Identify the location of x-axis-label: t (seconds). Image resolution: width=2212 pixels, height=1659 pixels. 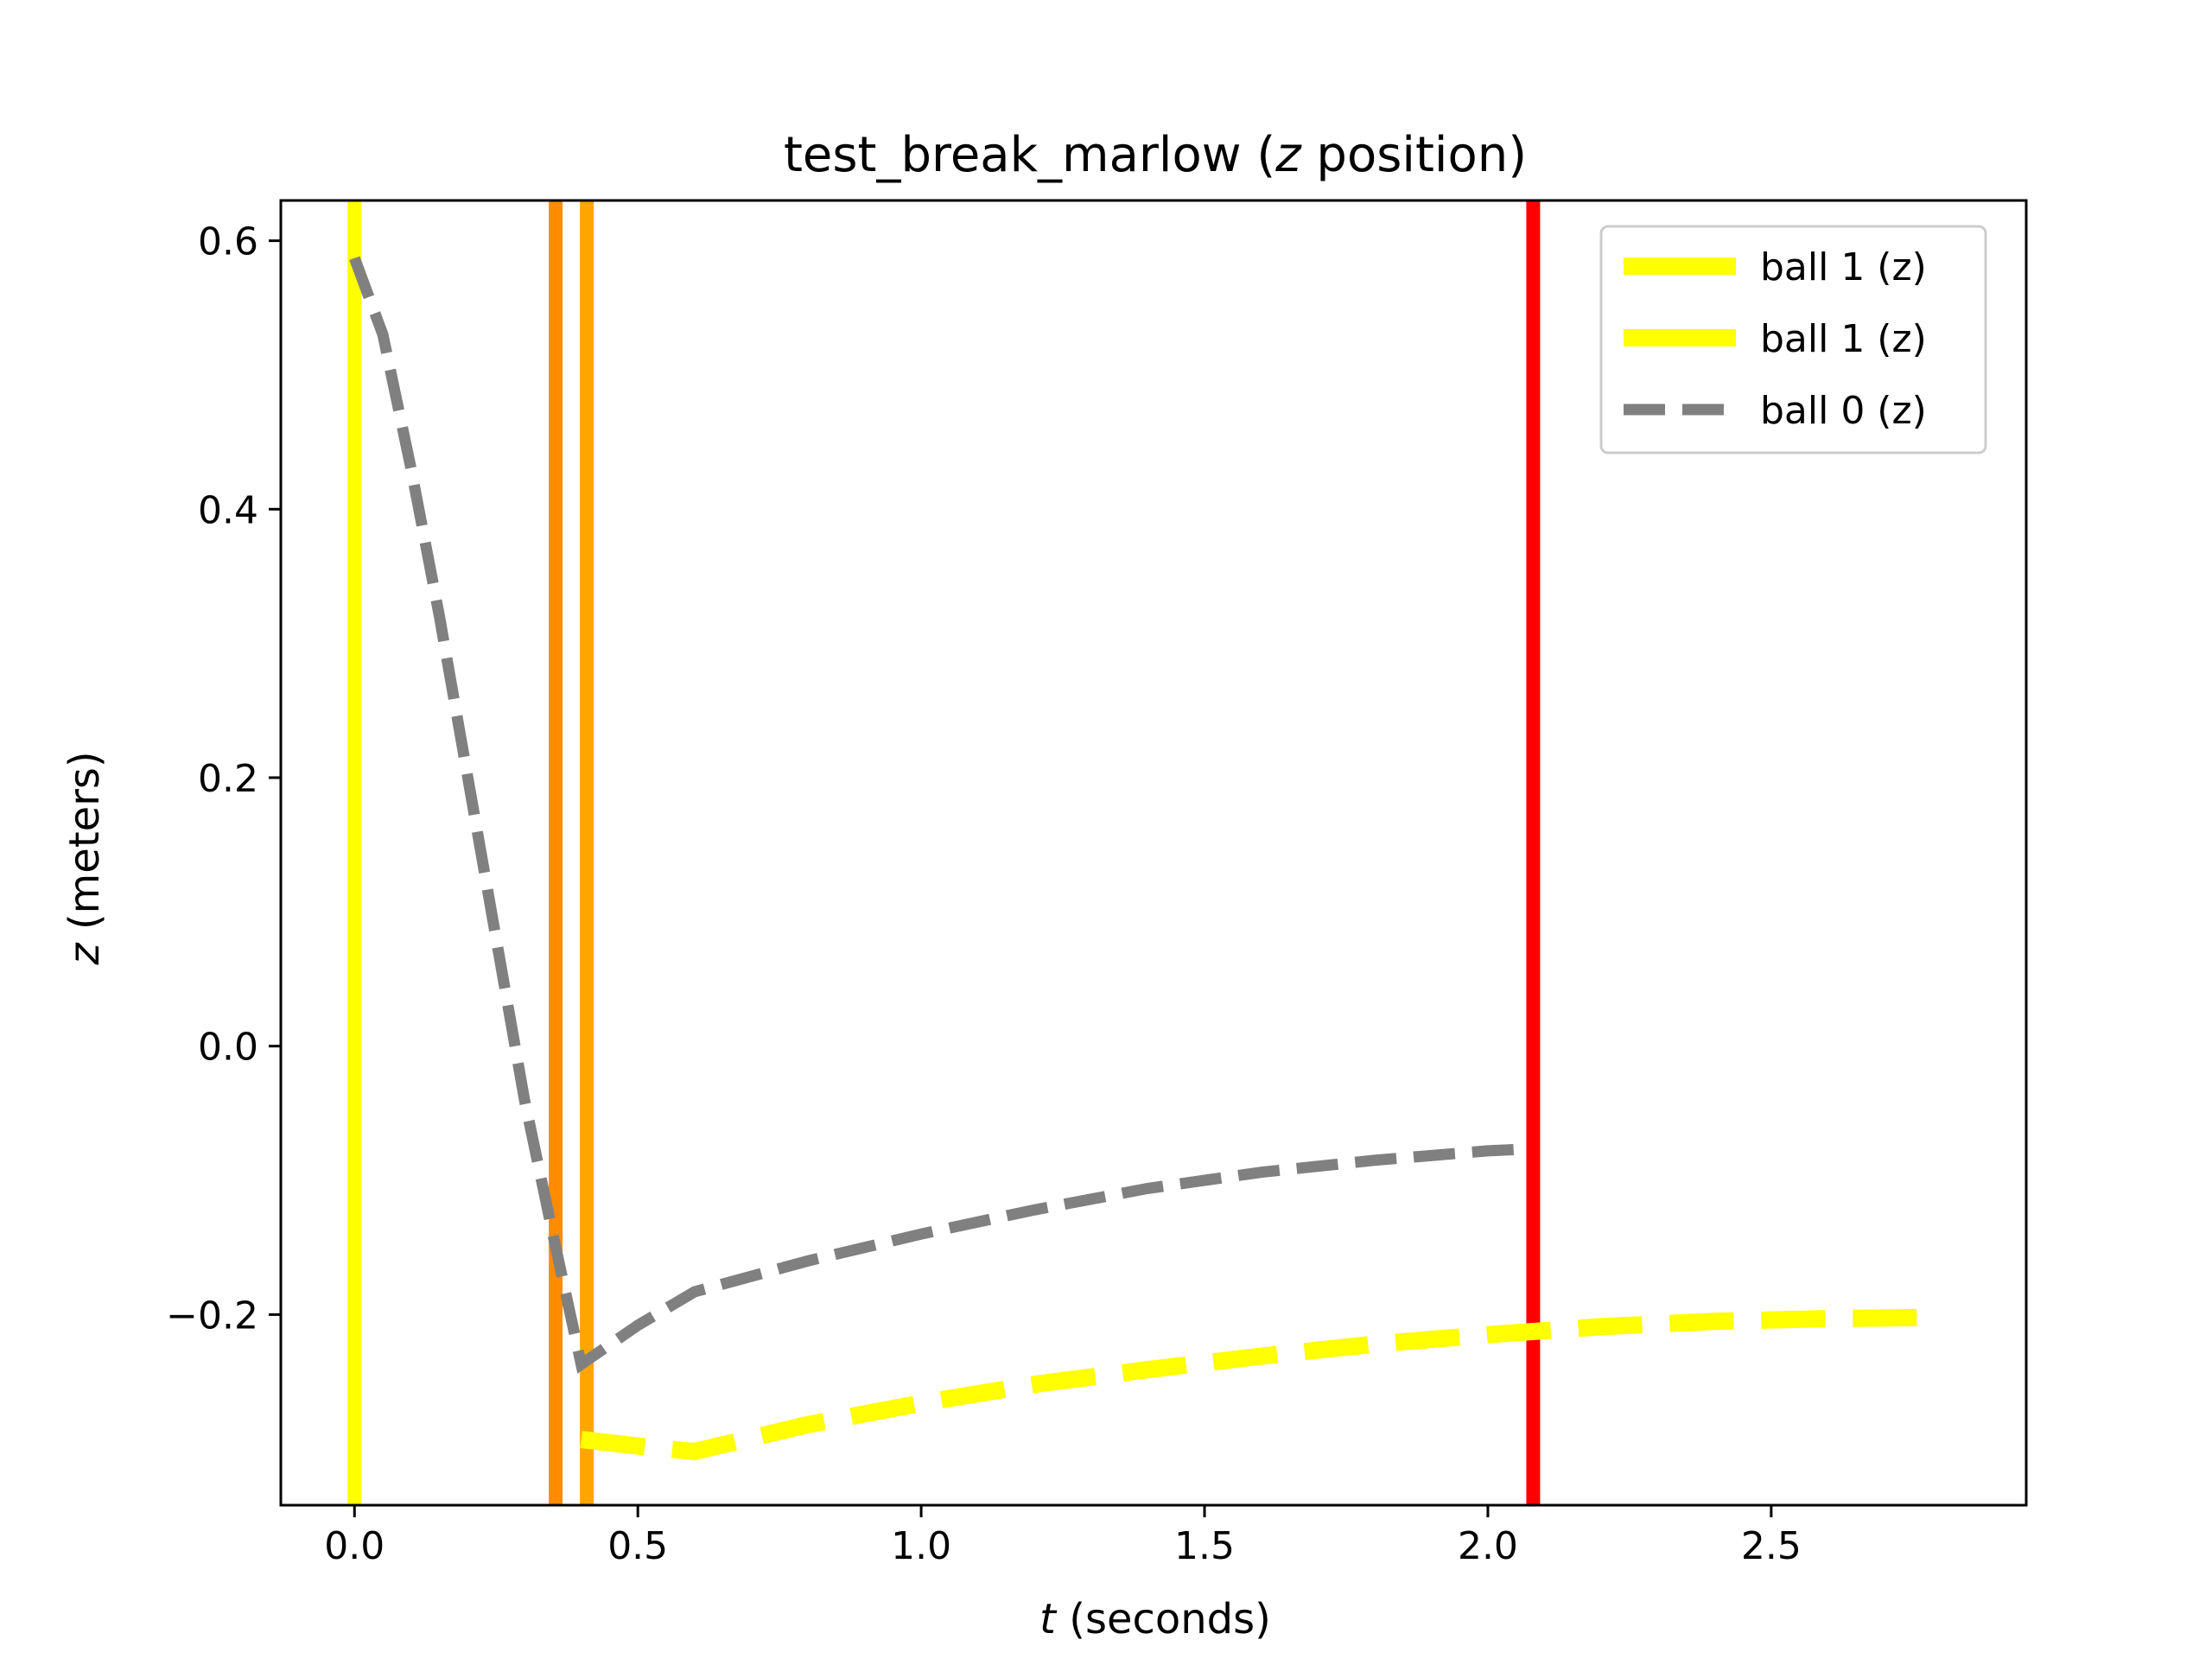
(1155, 1619).